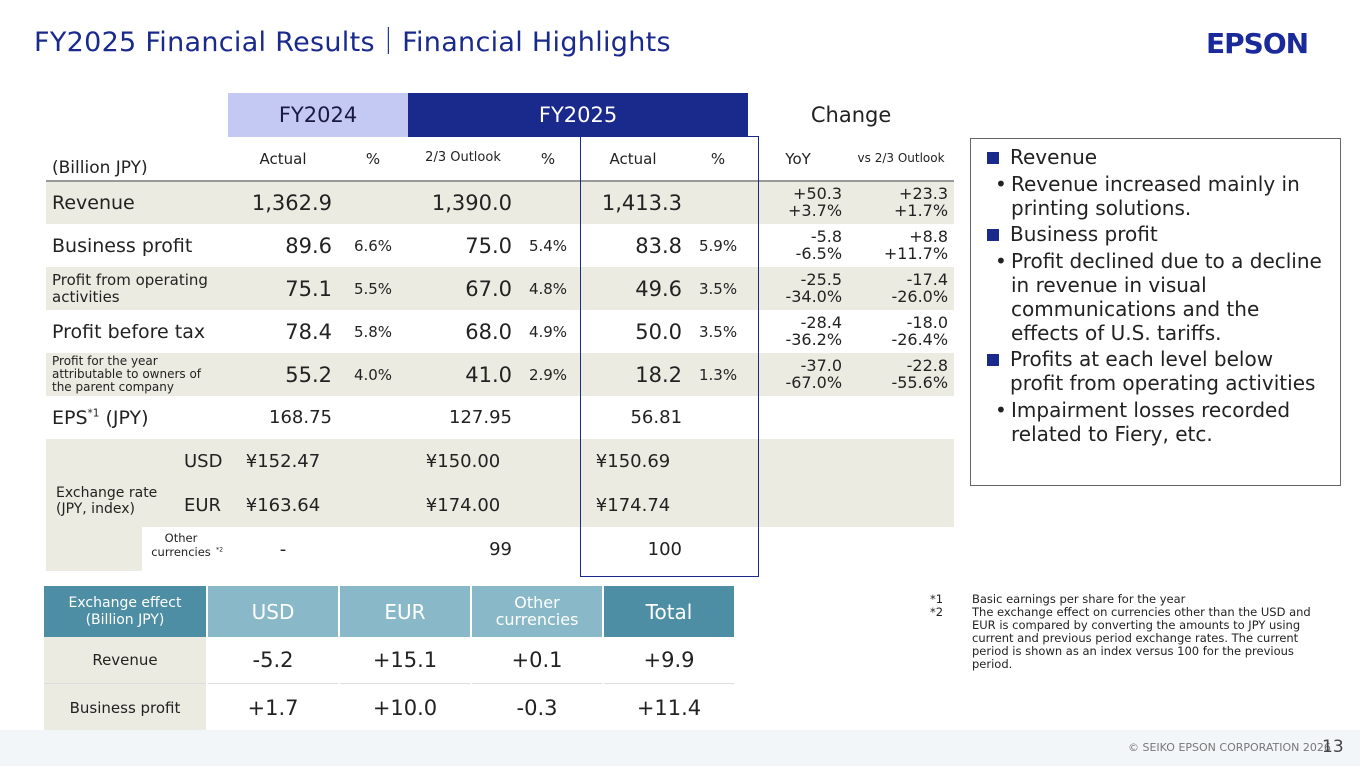 Image resolution: width=1360 pixels, height=766 pixels. What do you see at coordinates (851, 115) in the screenshot?
I see `change-header: Change` at bounding box center [851, 115].